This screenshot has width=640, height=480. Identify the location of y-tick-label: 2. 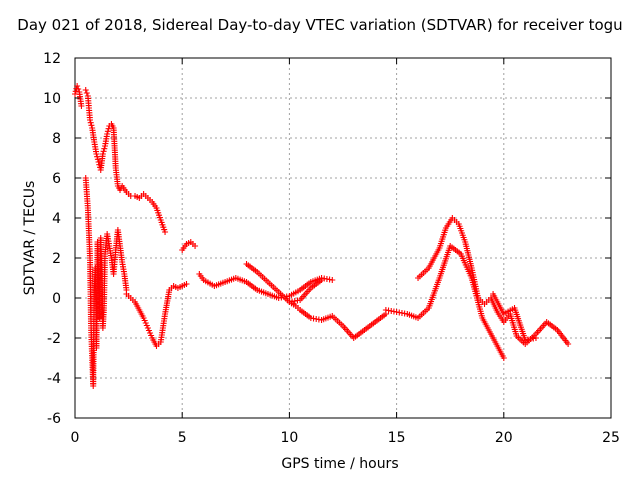
(56, 259).